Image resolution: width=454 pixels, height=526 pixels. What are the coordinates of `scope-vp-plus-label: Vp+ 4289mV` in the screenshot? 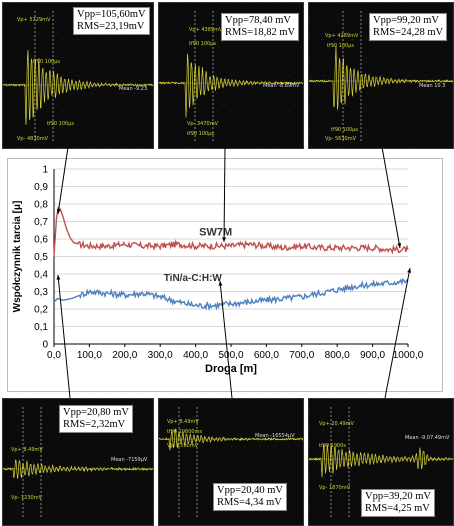 It's located at (342, 36).